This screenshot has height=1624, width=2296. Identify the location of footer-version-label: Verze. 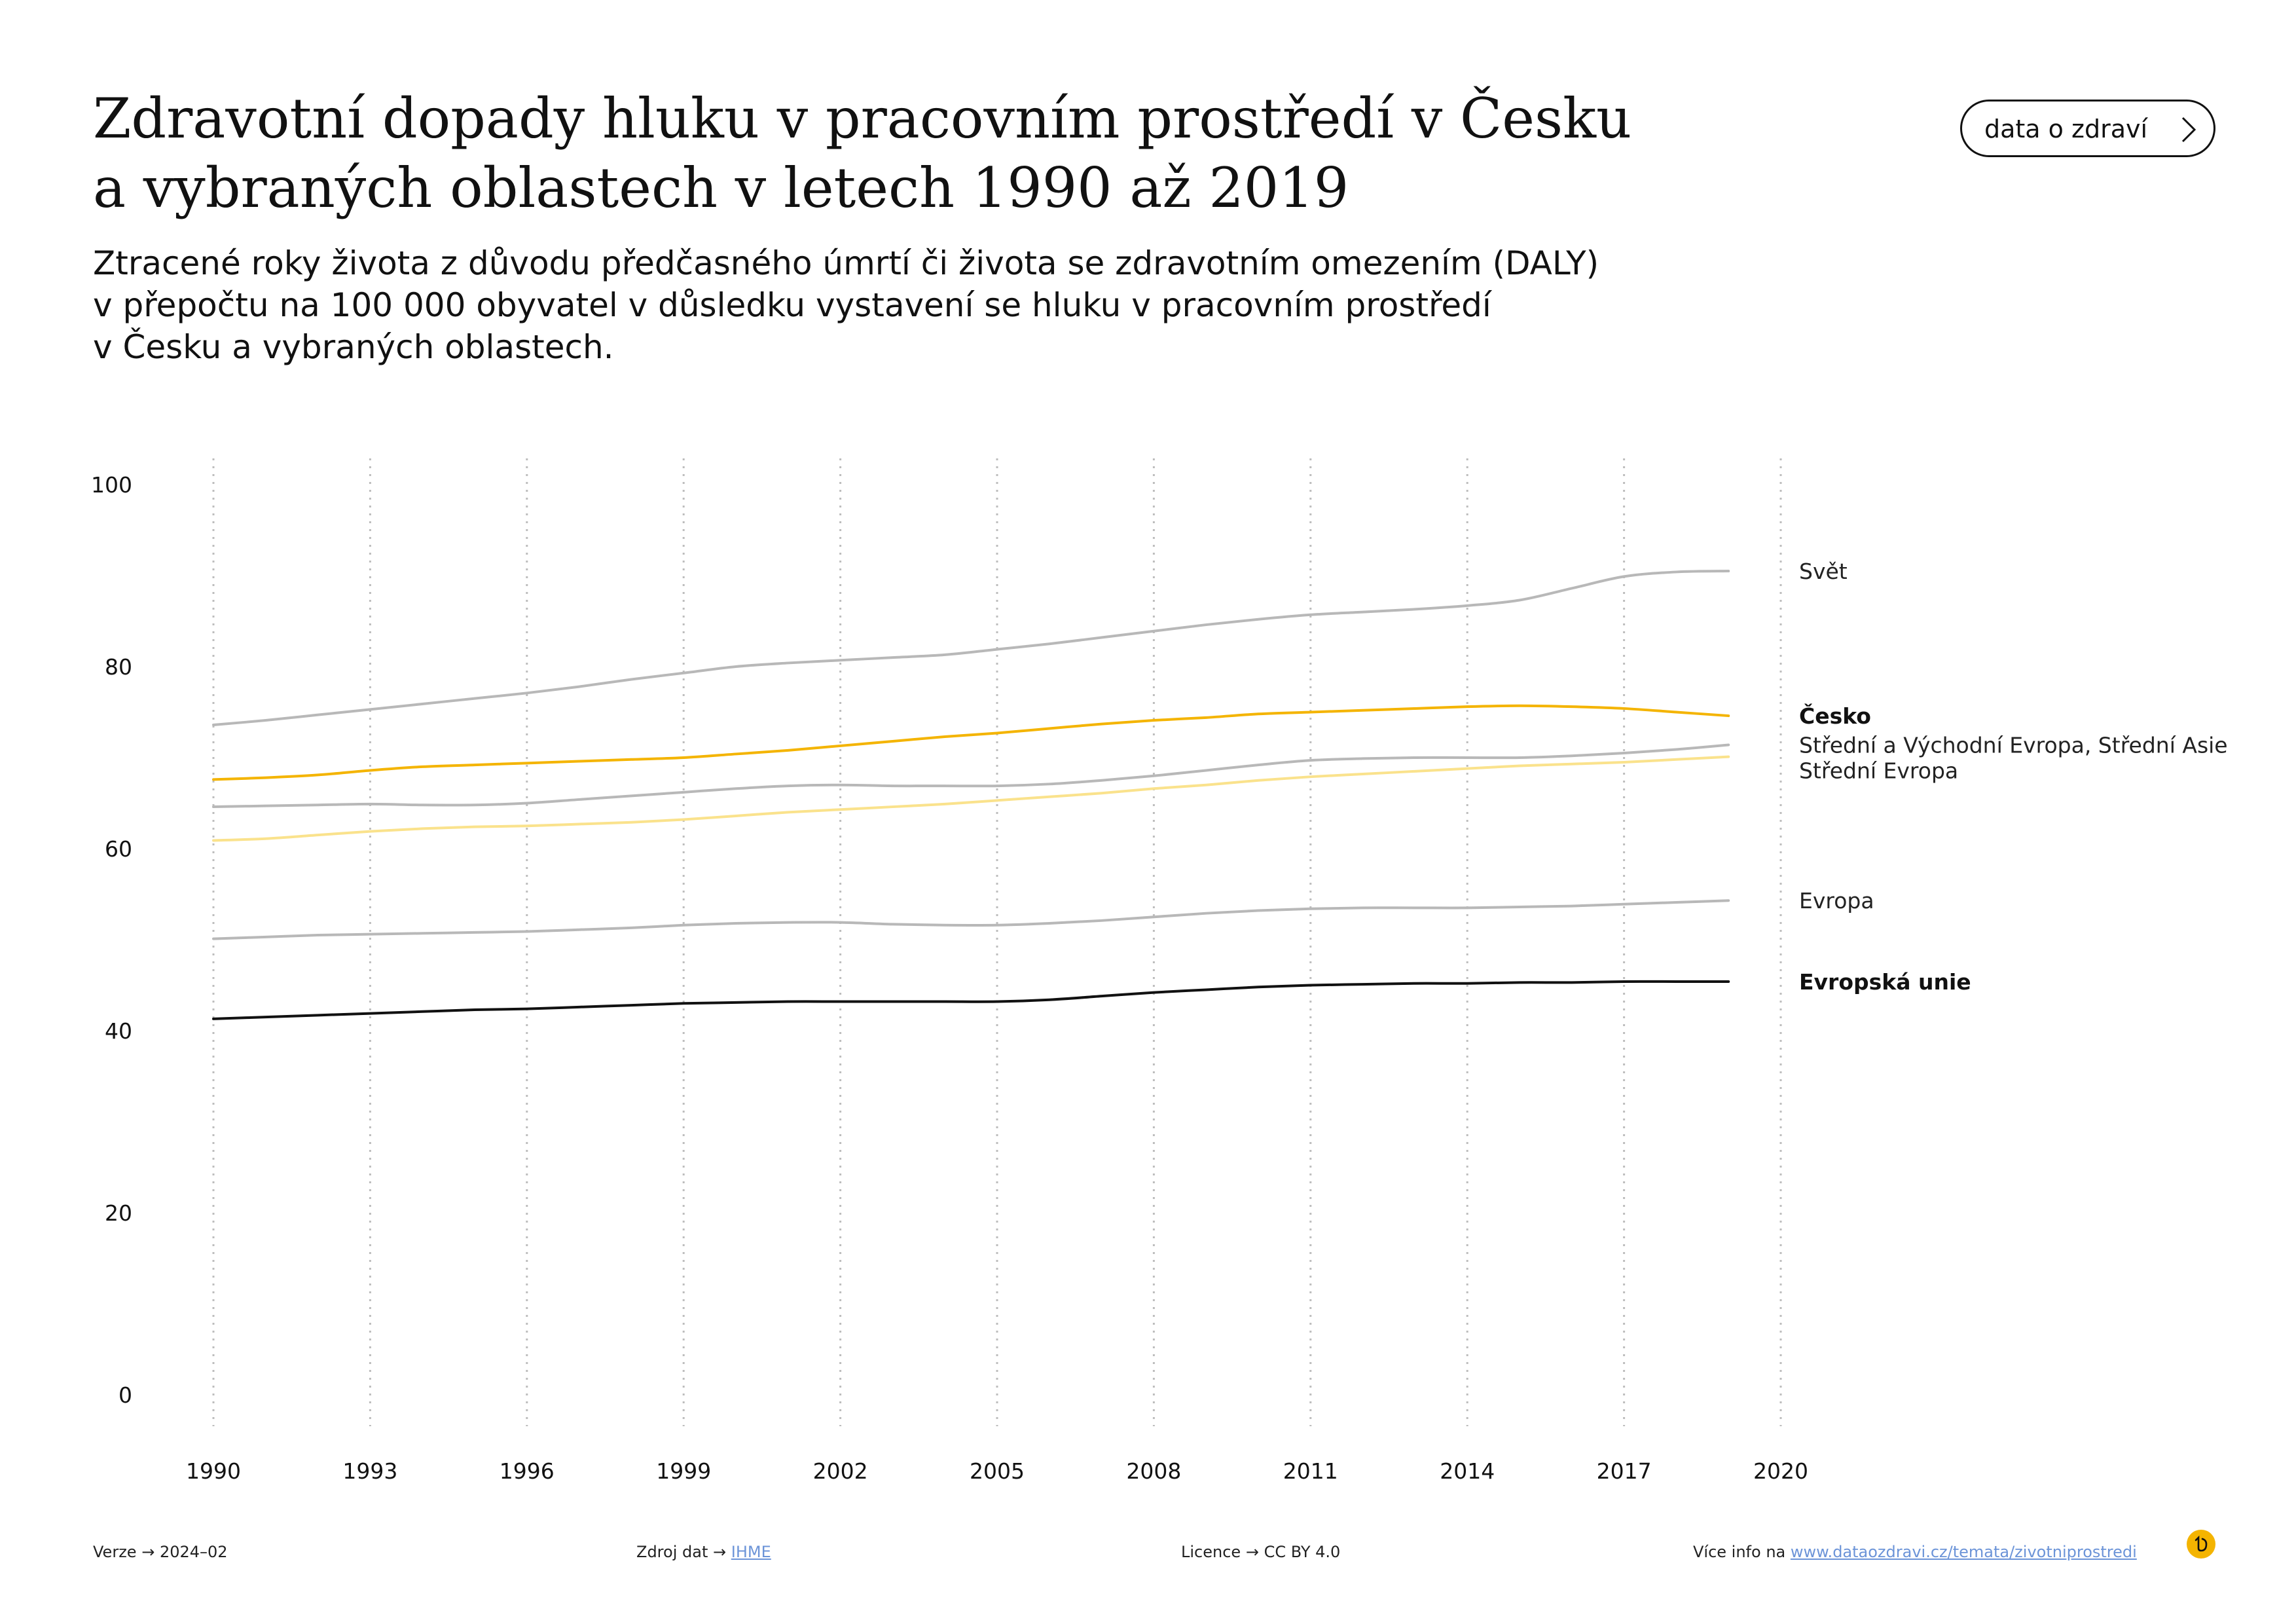
(115, 1552).